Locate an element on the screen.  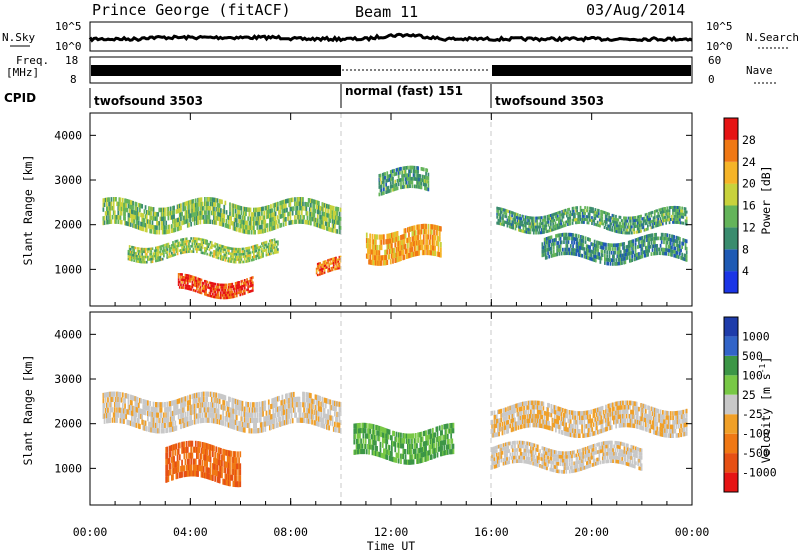
station-title: Prince George (fitACF) is located at coordinates (191, 10).